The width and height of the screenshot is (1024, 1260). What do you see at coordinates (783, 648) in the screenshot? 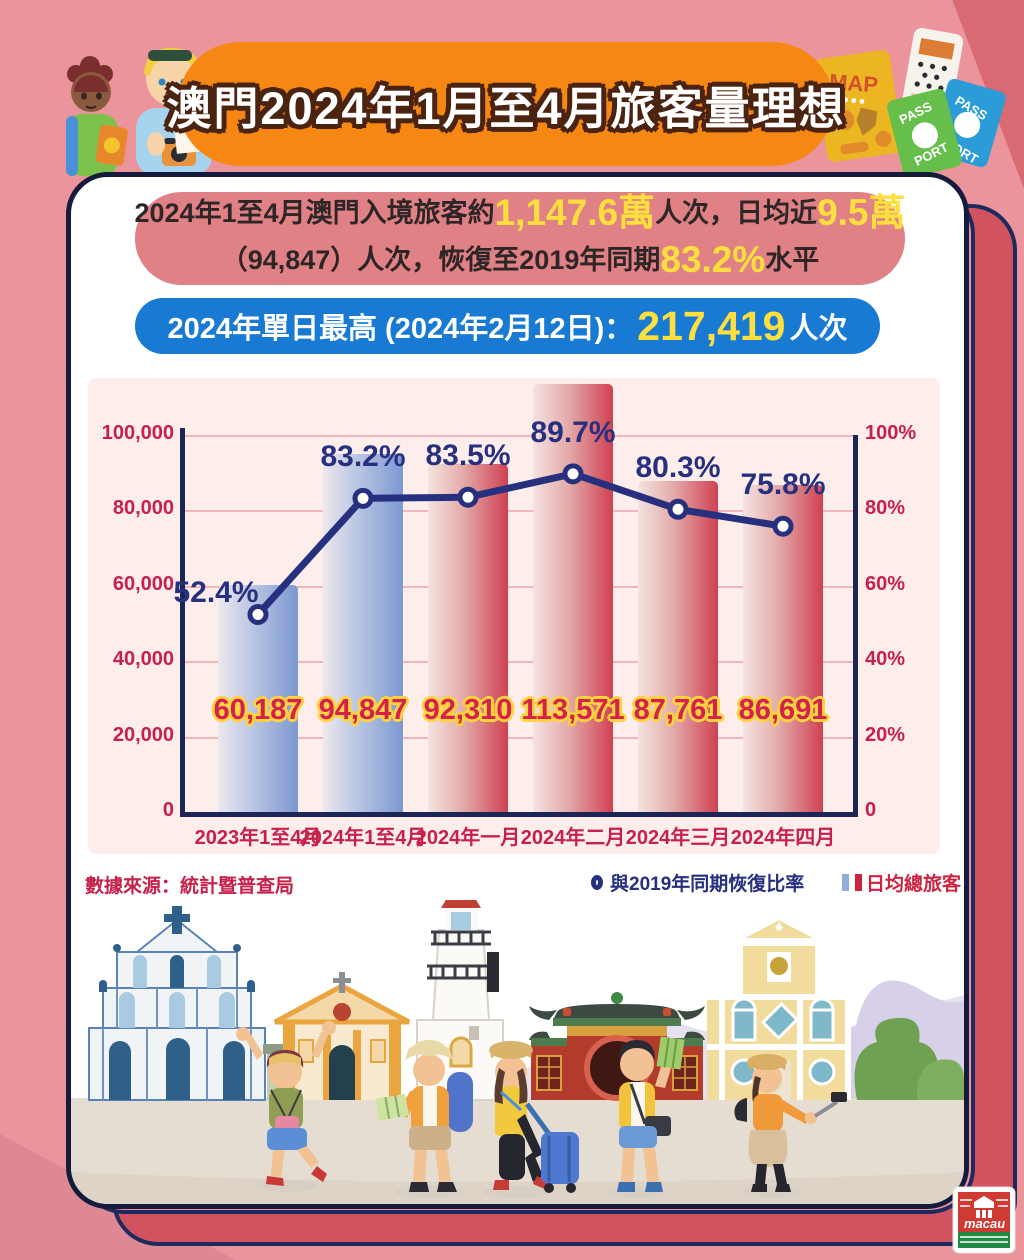
I see `bar-2024年四月` at bounding box center [783, 648].